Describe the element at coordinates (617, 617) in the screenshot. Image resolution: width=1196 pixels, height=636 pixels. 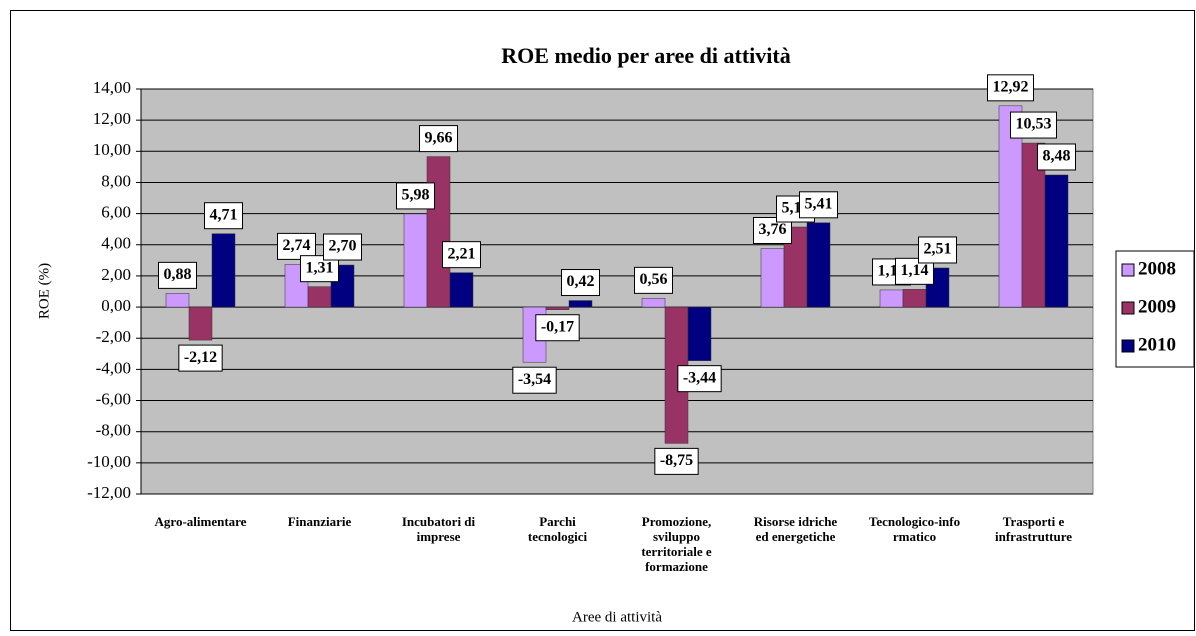
I see `x-axis-title: Aree di attività` at that location.